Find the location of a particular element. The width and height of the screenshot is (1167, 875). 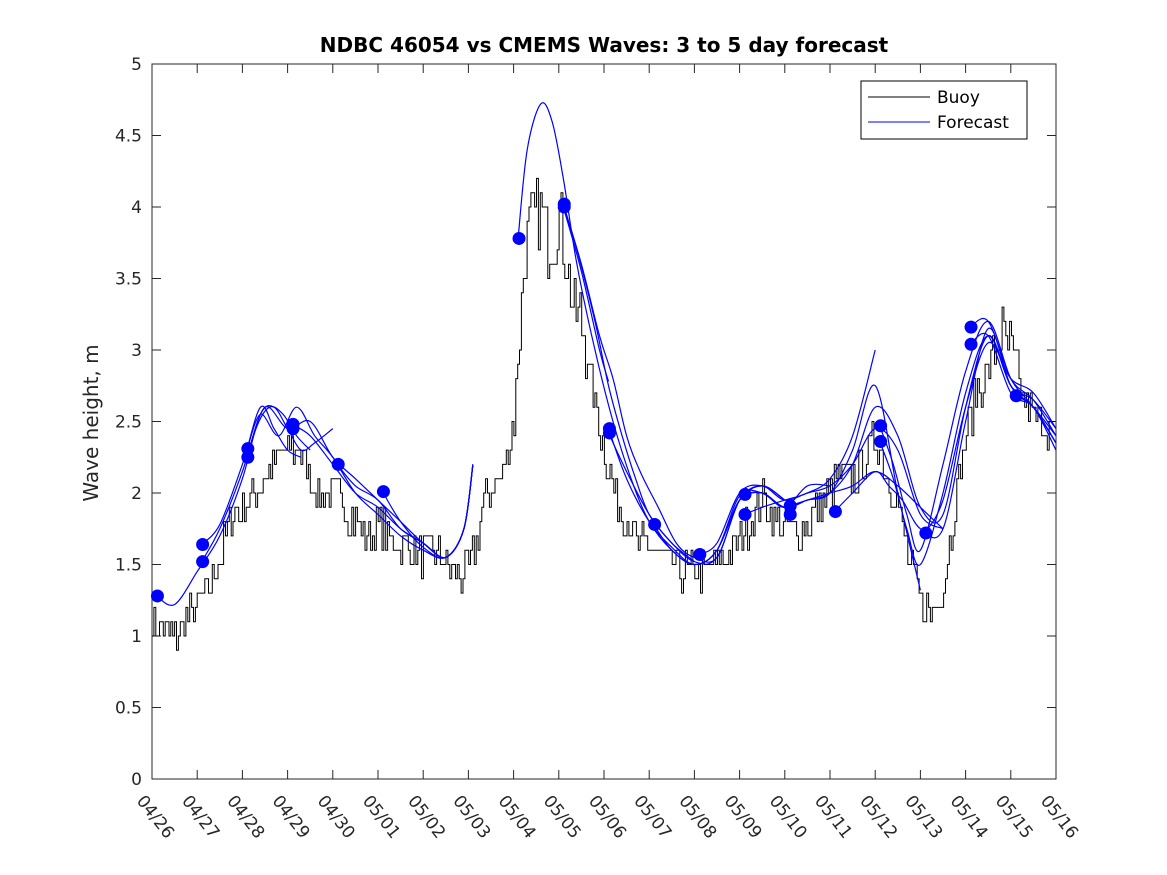

legend: Buoy Forecast is located at coordinates (944, 110).